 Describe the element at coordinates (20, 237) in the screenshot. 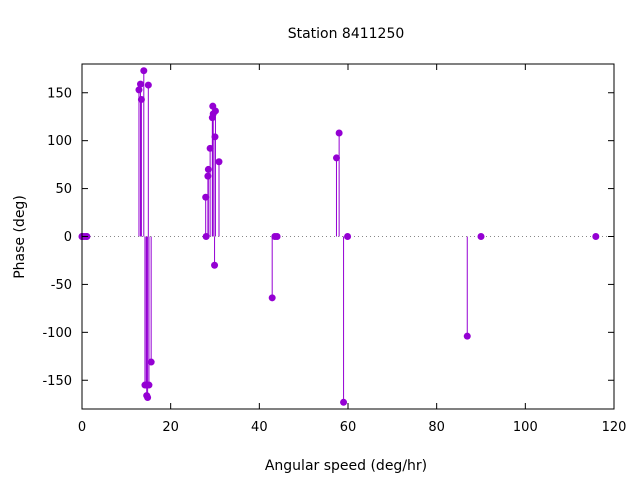

I see `y-axis-label: Phase (deg)` at that location.